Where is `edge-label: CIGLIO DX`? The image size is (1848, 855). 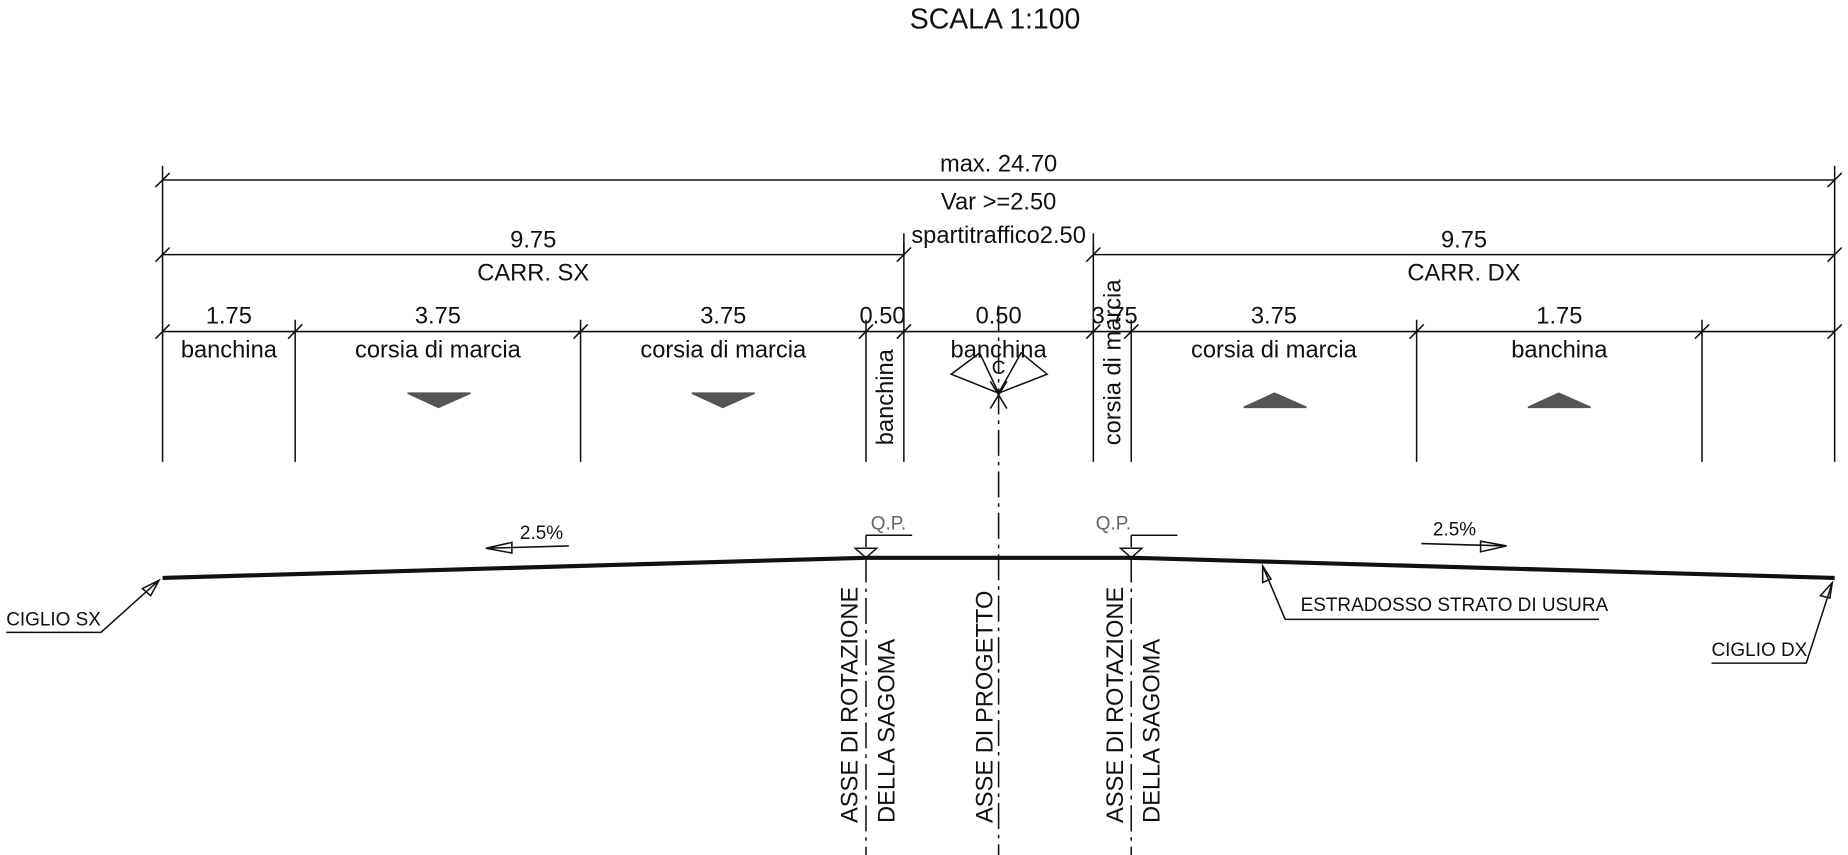 edge-label: CIGLIO DX is located at coordinates (1760, 650).